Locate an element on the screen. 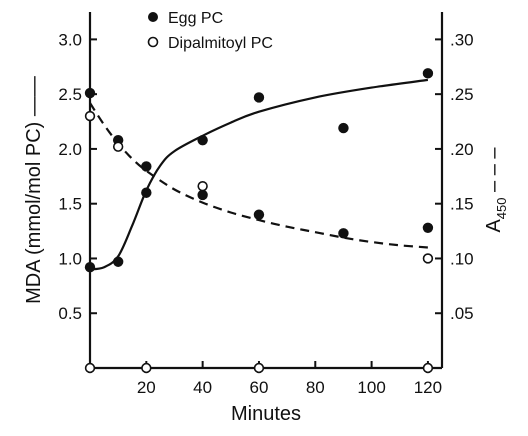 The height and width of the screenshot is (436, 528). legend: Egg PC Dipalmitoyl PC is located at coordinates (210, 31).